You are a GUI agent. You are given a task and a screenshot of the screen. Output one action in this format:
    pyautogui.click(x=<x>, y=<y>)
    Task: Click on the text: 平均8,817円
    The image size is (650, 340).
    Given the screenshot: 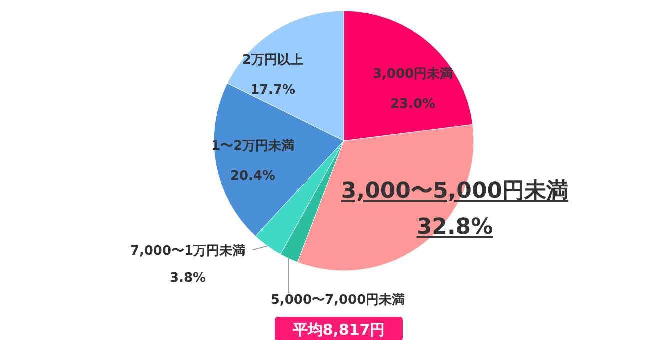 What is the action you would take?
    pyautogui.click(x=339, y=330)
    